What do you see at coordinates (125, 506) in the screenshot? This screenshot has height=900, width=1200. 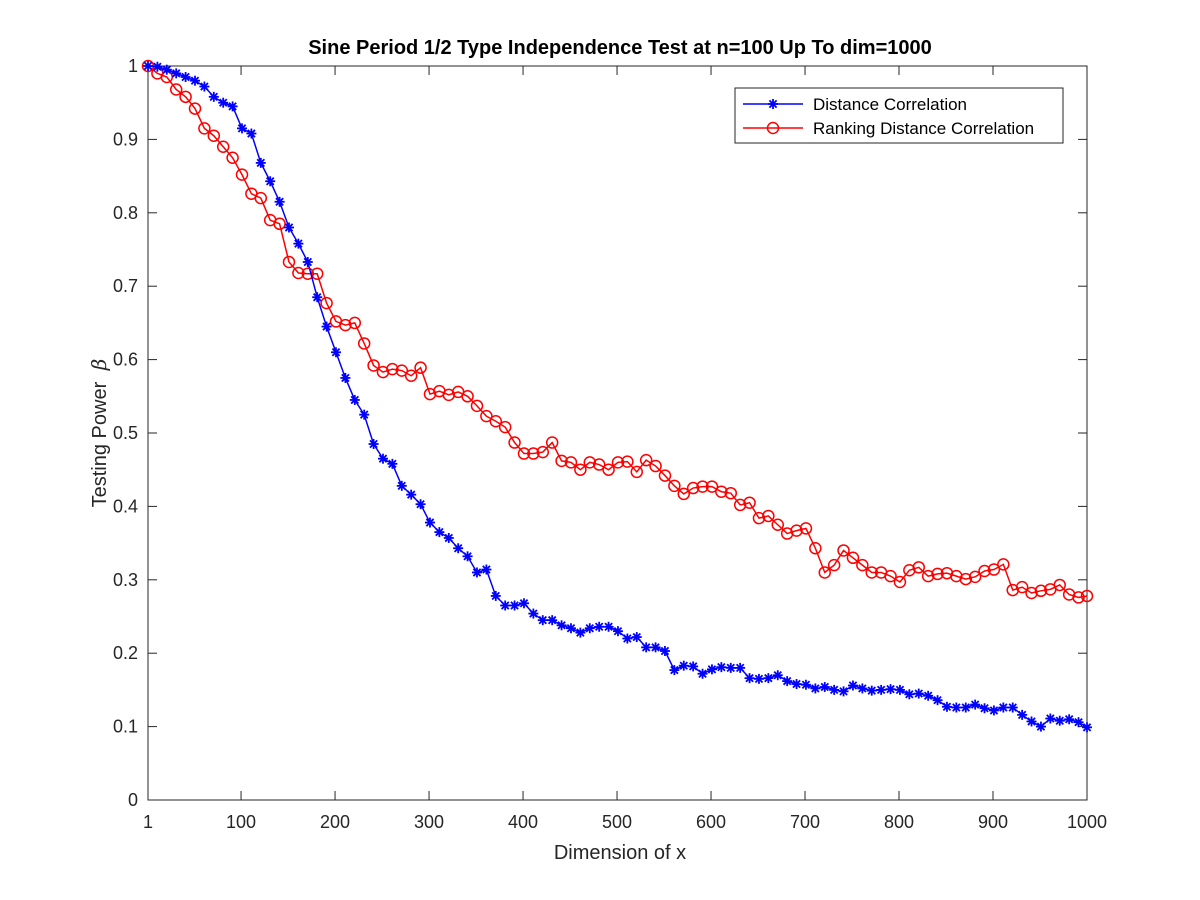 I see `y-tick-label: 0.4` at bounding box center [125, 506].